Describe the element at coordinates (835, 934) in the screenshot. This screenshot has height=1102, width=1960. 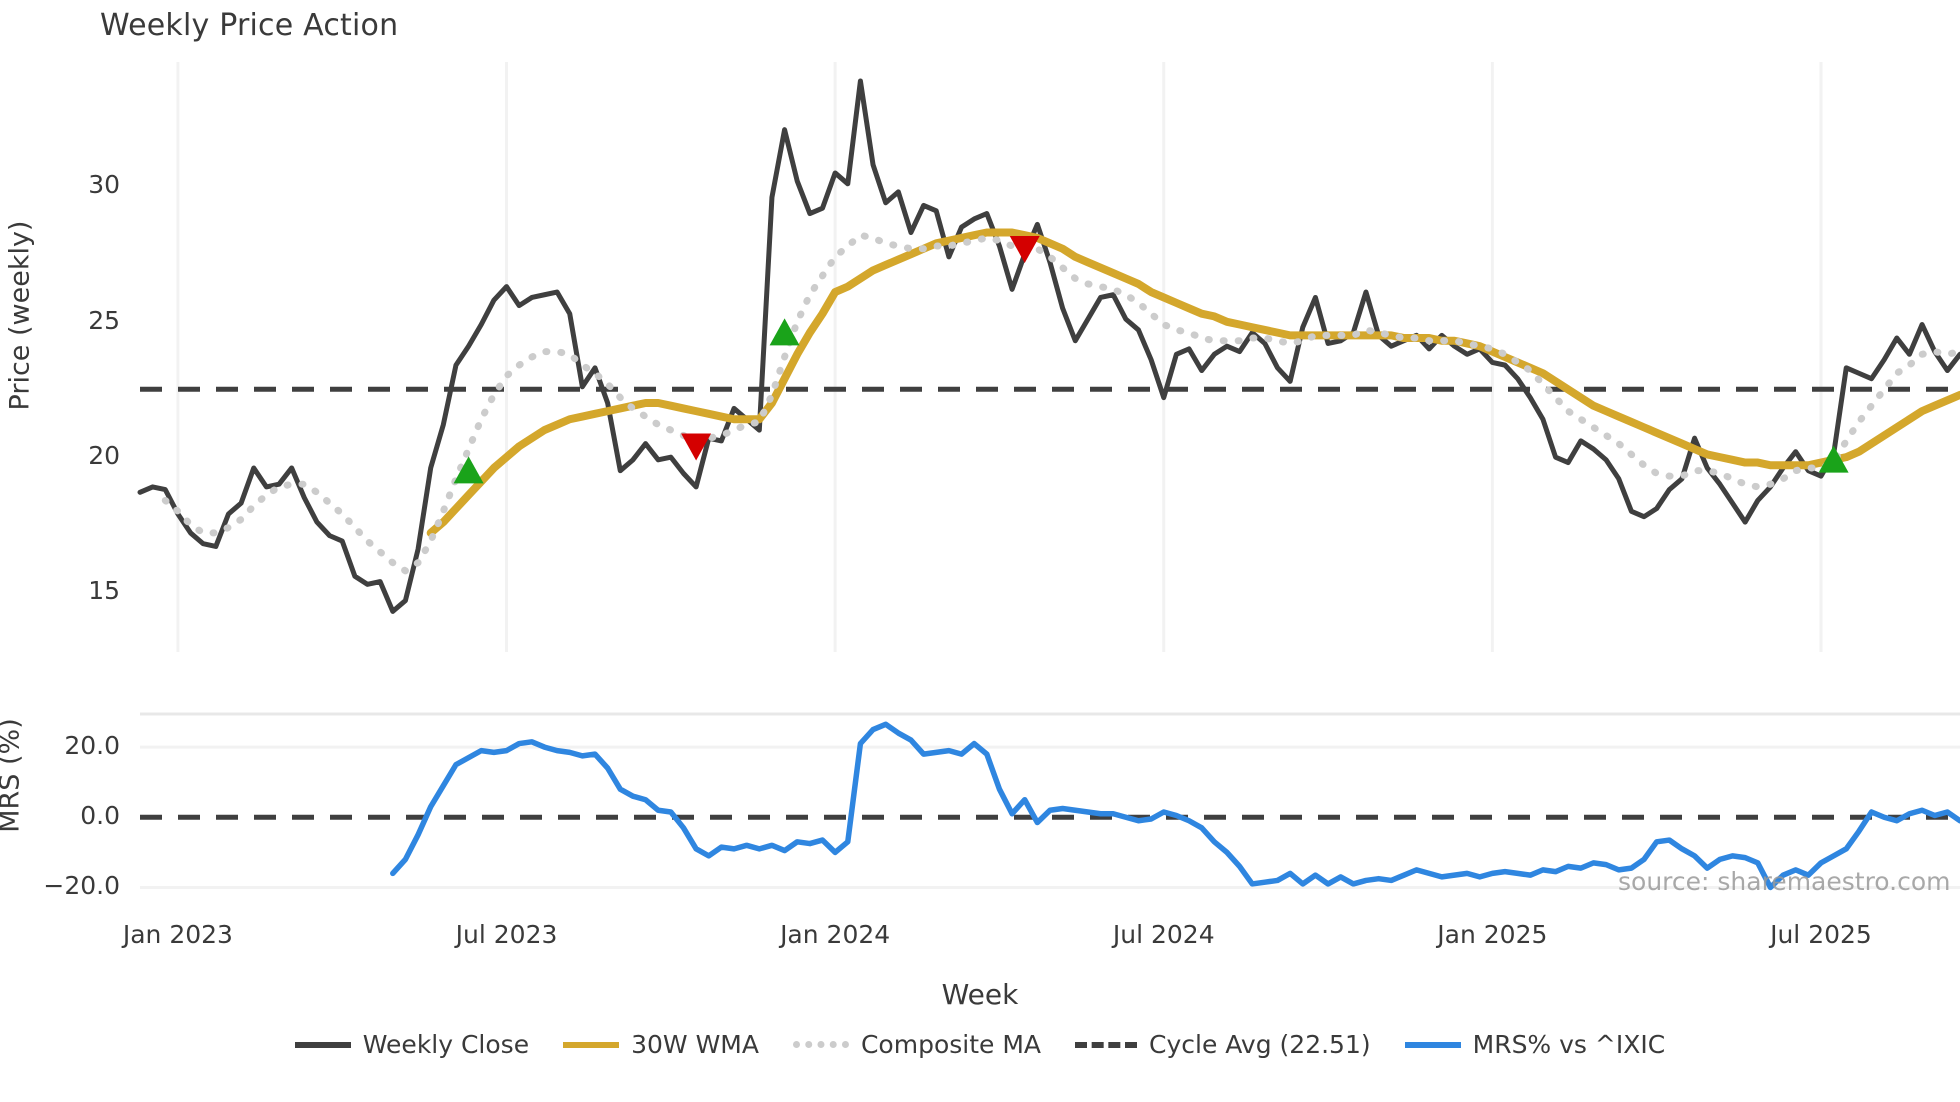
I see `x-tick: Jan 2024` at that location.